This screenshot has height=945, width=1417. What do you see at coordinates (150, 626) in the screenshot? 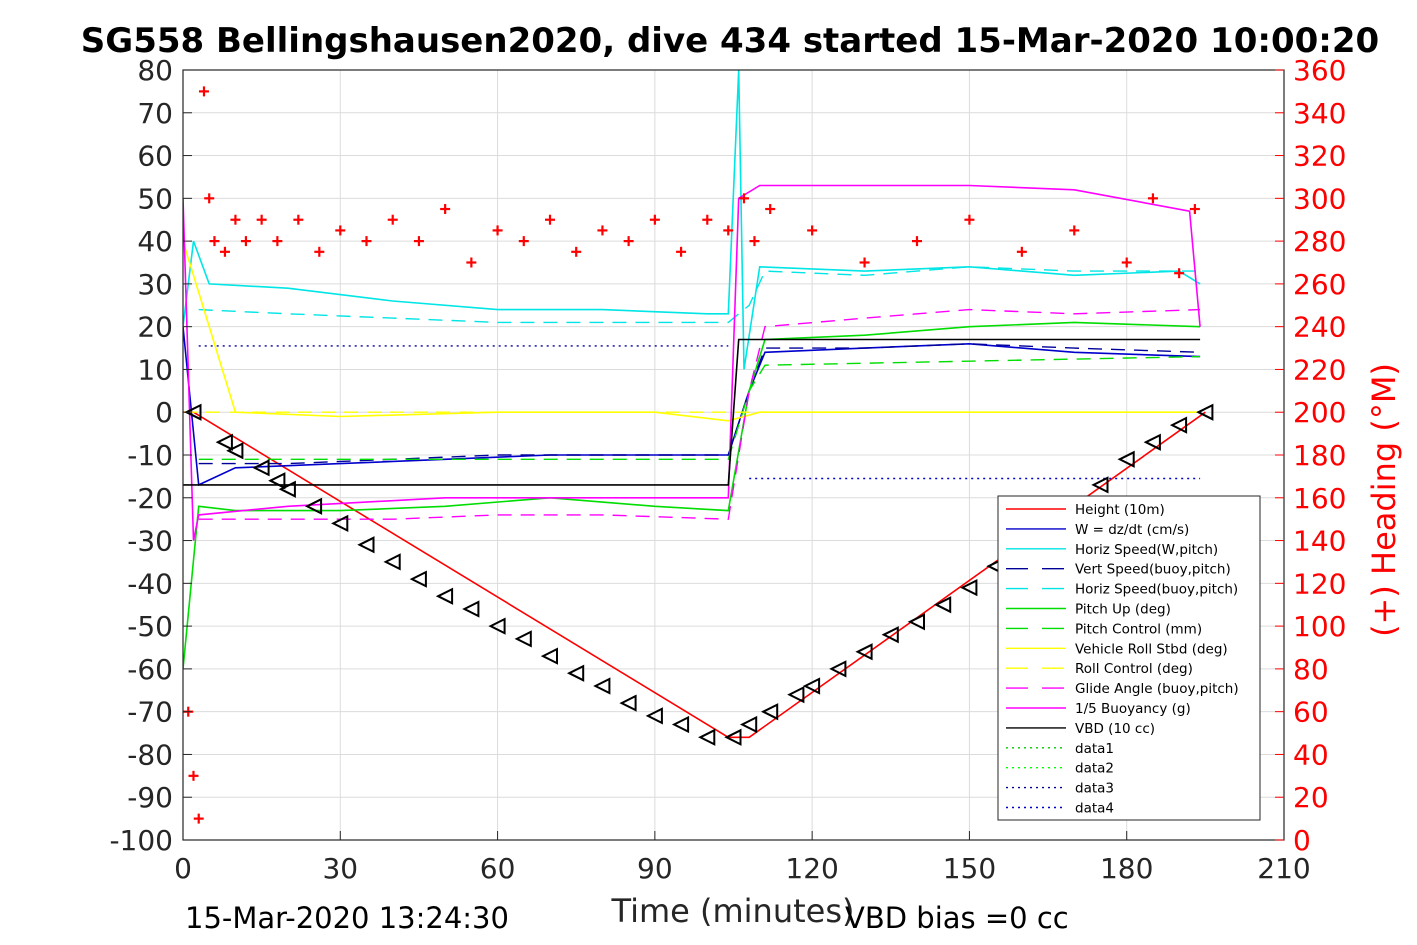
I see `y-tick-label: -50` at bounding box center [150, 626].